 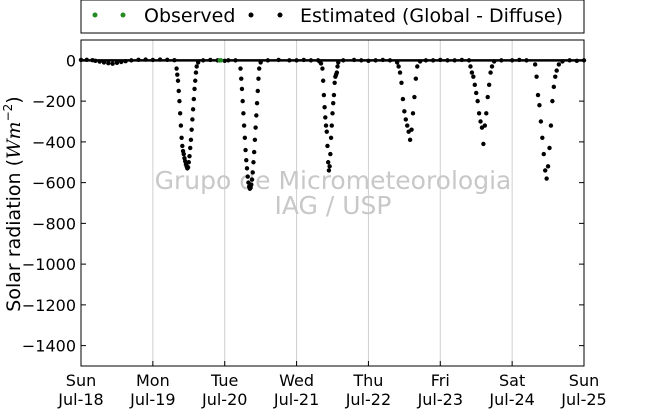 What do you see at coordinates (221, 60) in the screenshot?
I see `observed-point` at bounding box center [221, 60].